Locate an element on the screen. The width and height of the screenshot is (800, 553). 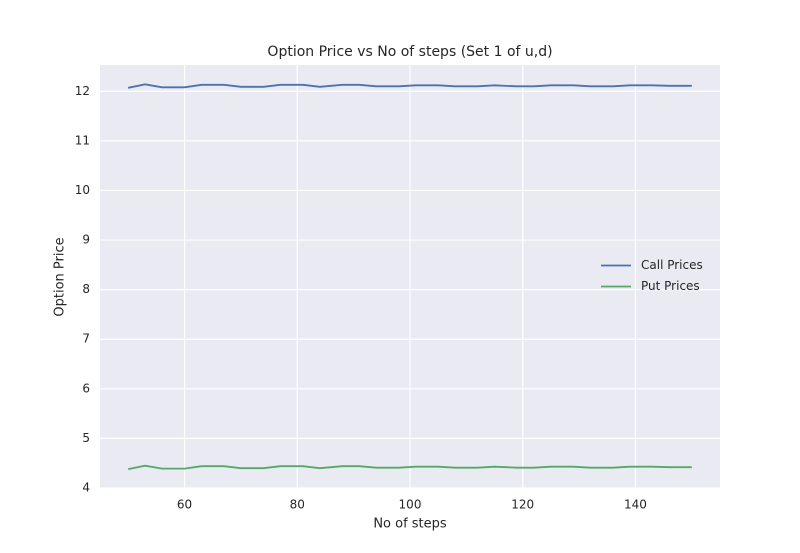
y-tick-label: 7 is located at coordinates (86, 339).